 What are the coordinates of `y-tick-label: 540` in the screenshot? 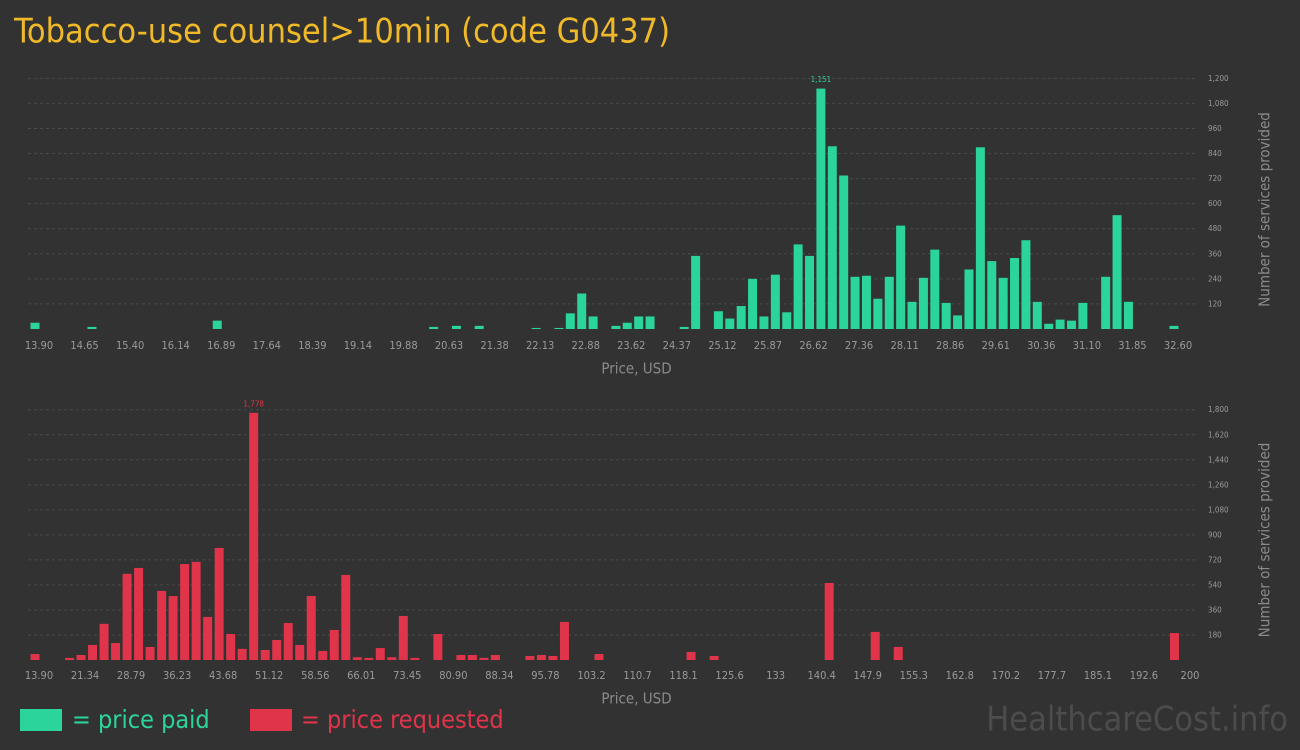 It's located at (1215, 584).